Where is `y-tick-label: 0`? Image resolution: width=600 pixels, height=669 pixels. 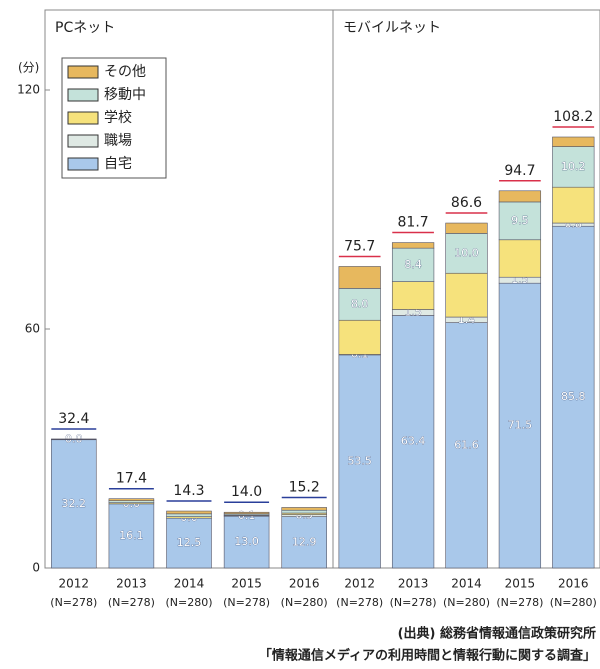
y-tick-label: 0 is located at coordinates (36, 568).